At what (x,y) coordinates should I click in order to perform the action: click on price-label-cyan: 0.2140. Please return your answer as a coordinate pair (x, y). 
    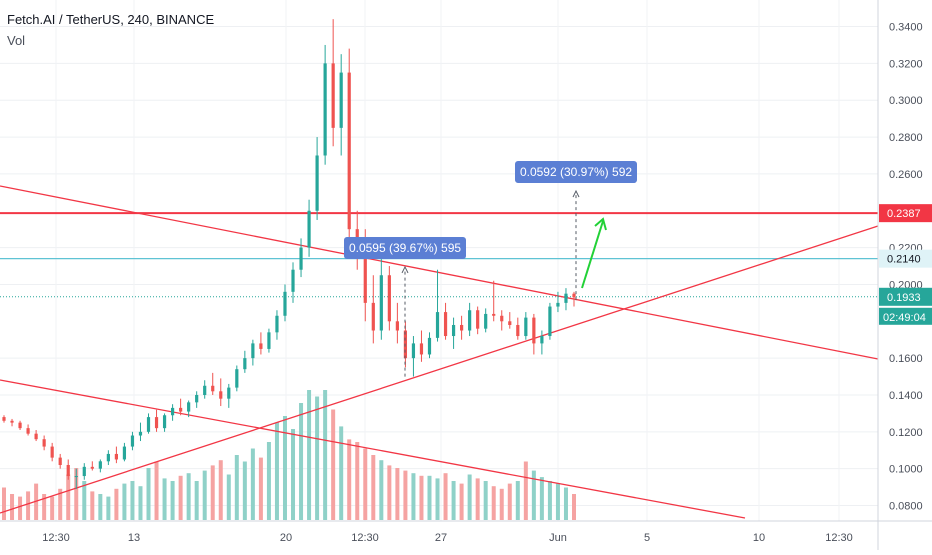
    Looking at the image, I should click on (904, 260).